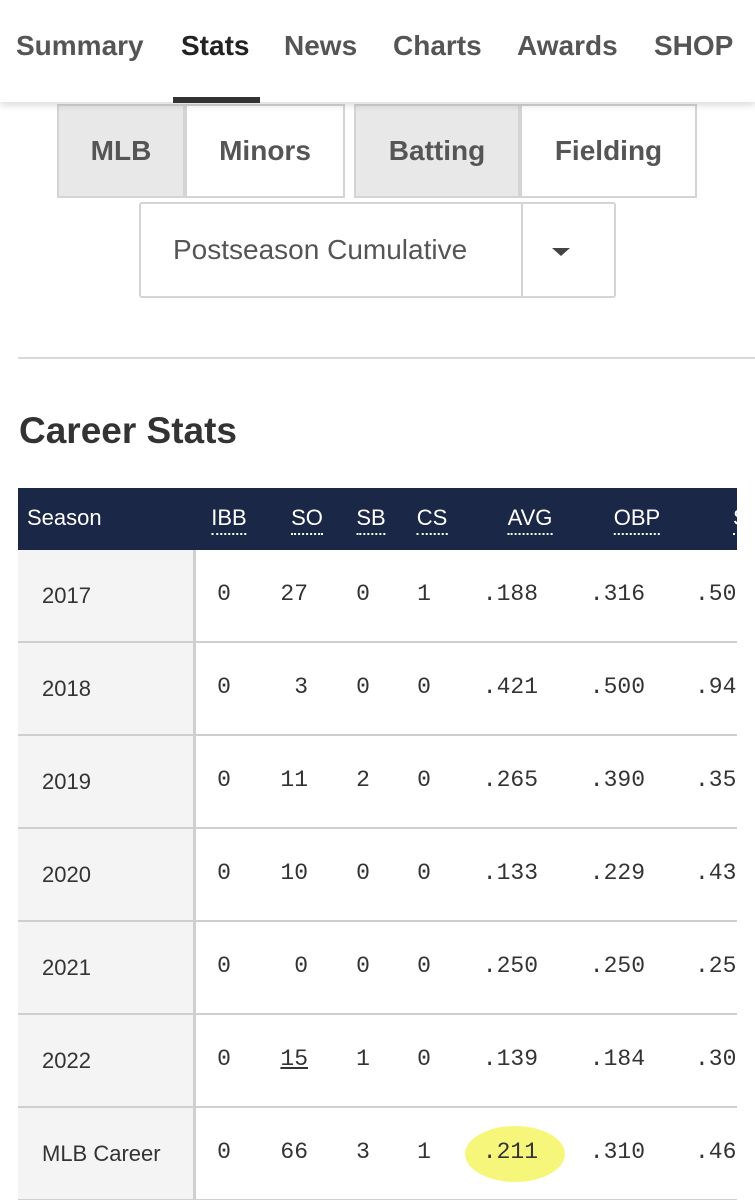 This screenshot has width=755, height=1200. I want to click on table-header: Season IBB SO SB CS AVG OBP S, so click(377, 519).